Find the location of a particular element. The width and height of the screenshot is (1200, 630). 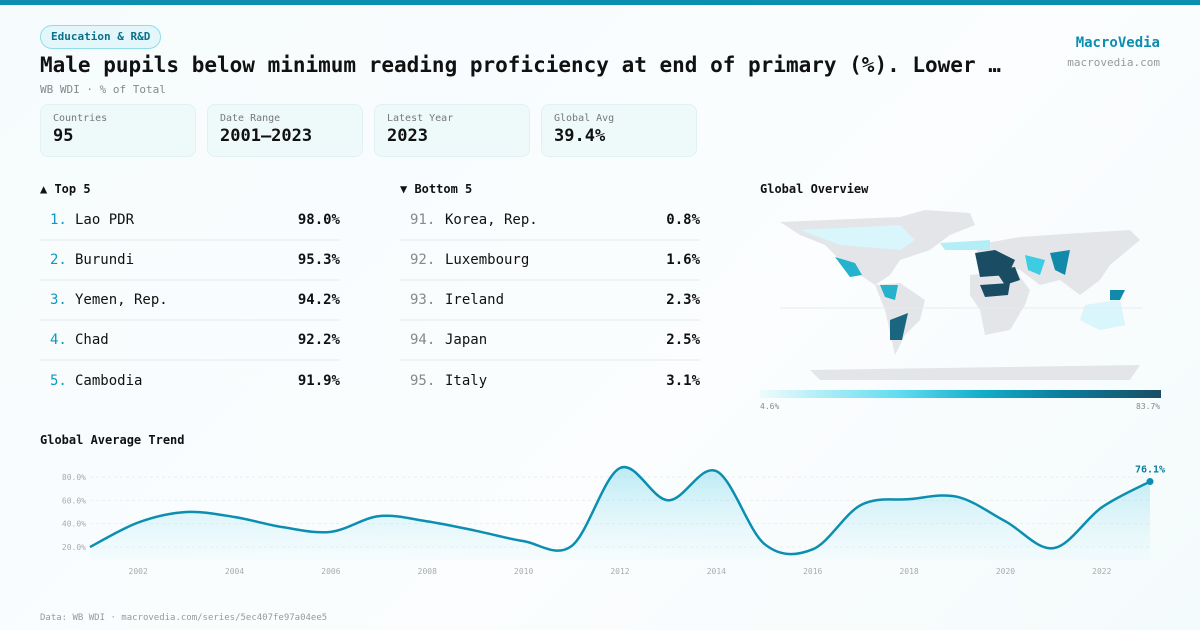

stat-date-range: Date Range 2001–2023 is located at coordinates (285, 130).